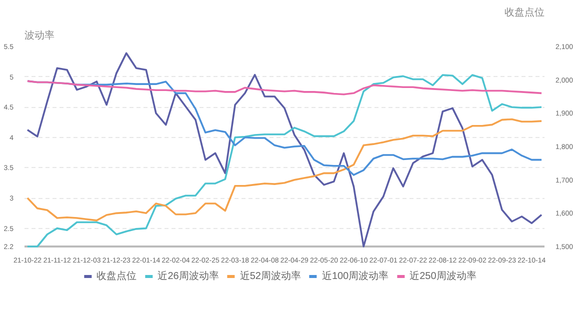 The width and height of the screenshot is (575, 331). I want to click on legend-label: 近26周波动率, so click(188, 276).